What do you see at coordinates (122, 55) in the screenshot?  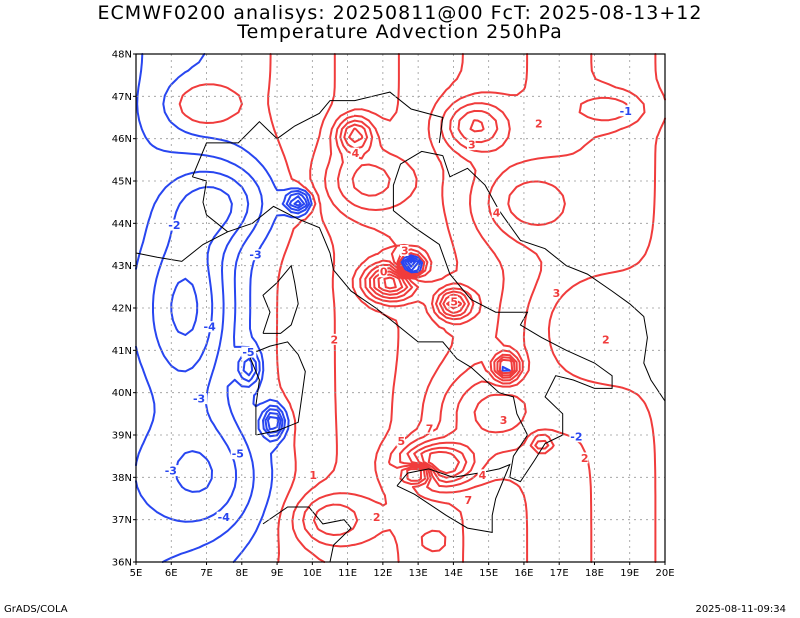 I see `lat-tick-label: 48N` at bounding box center [122, 55].